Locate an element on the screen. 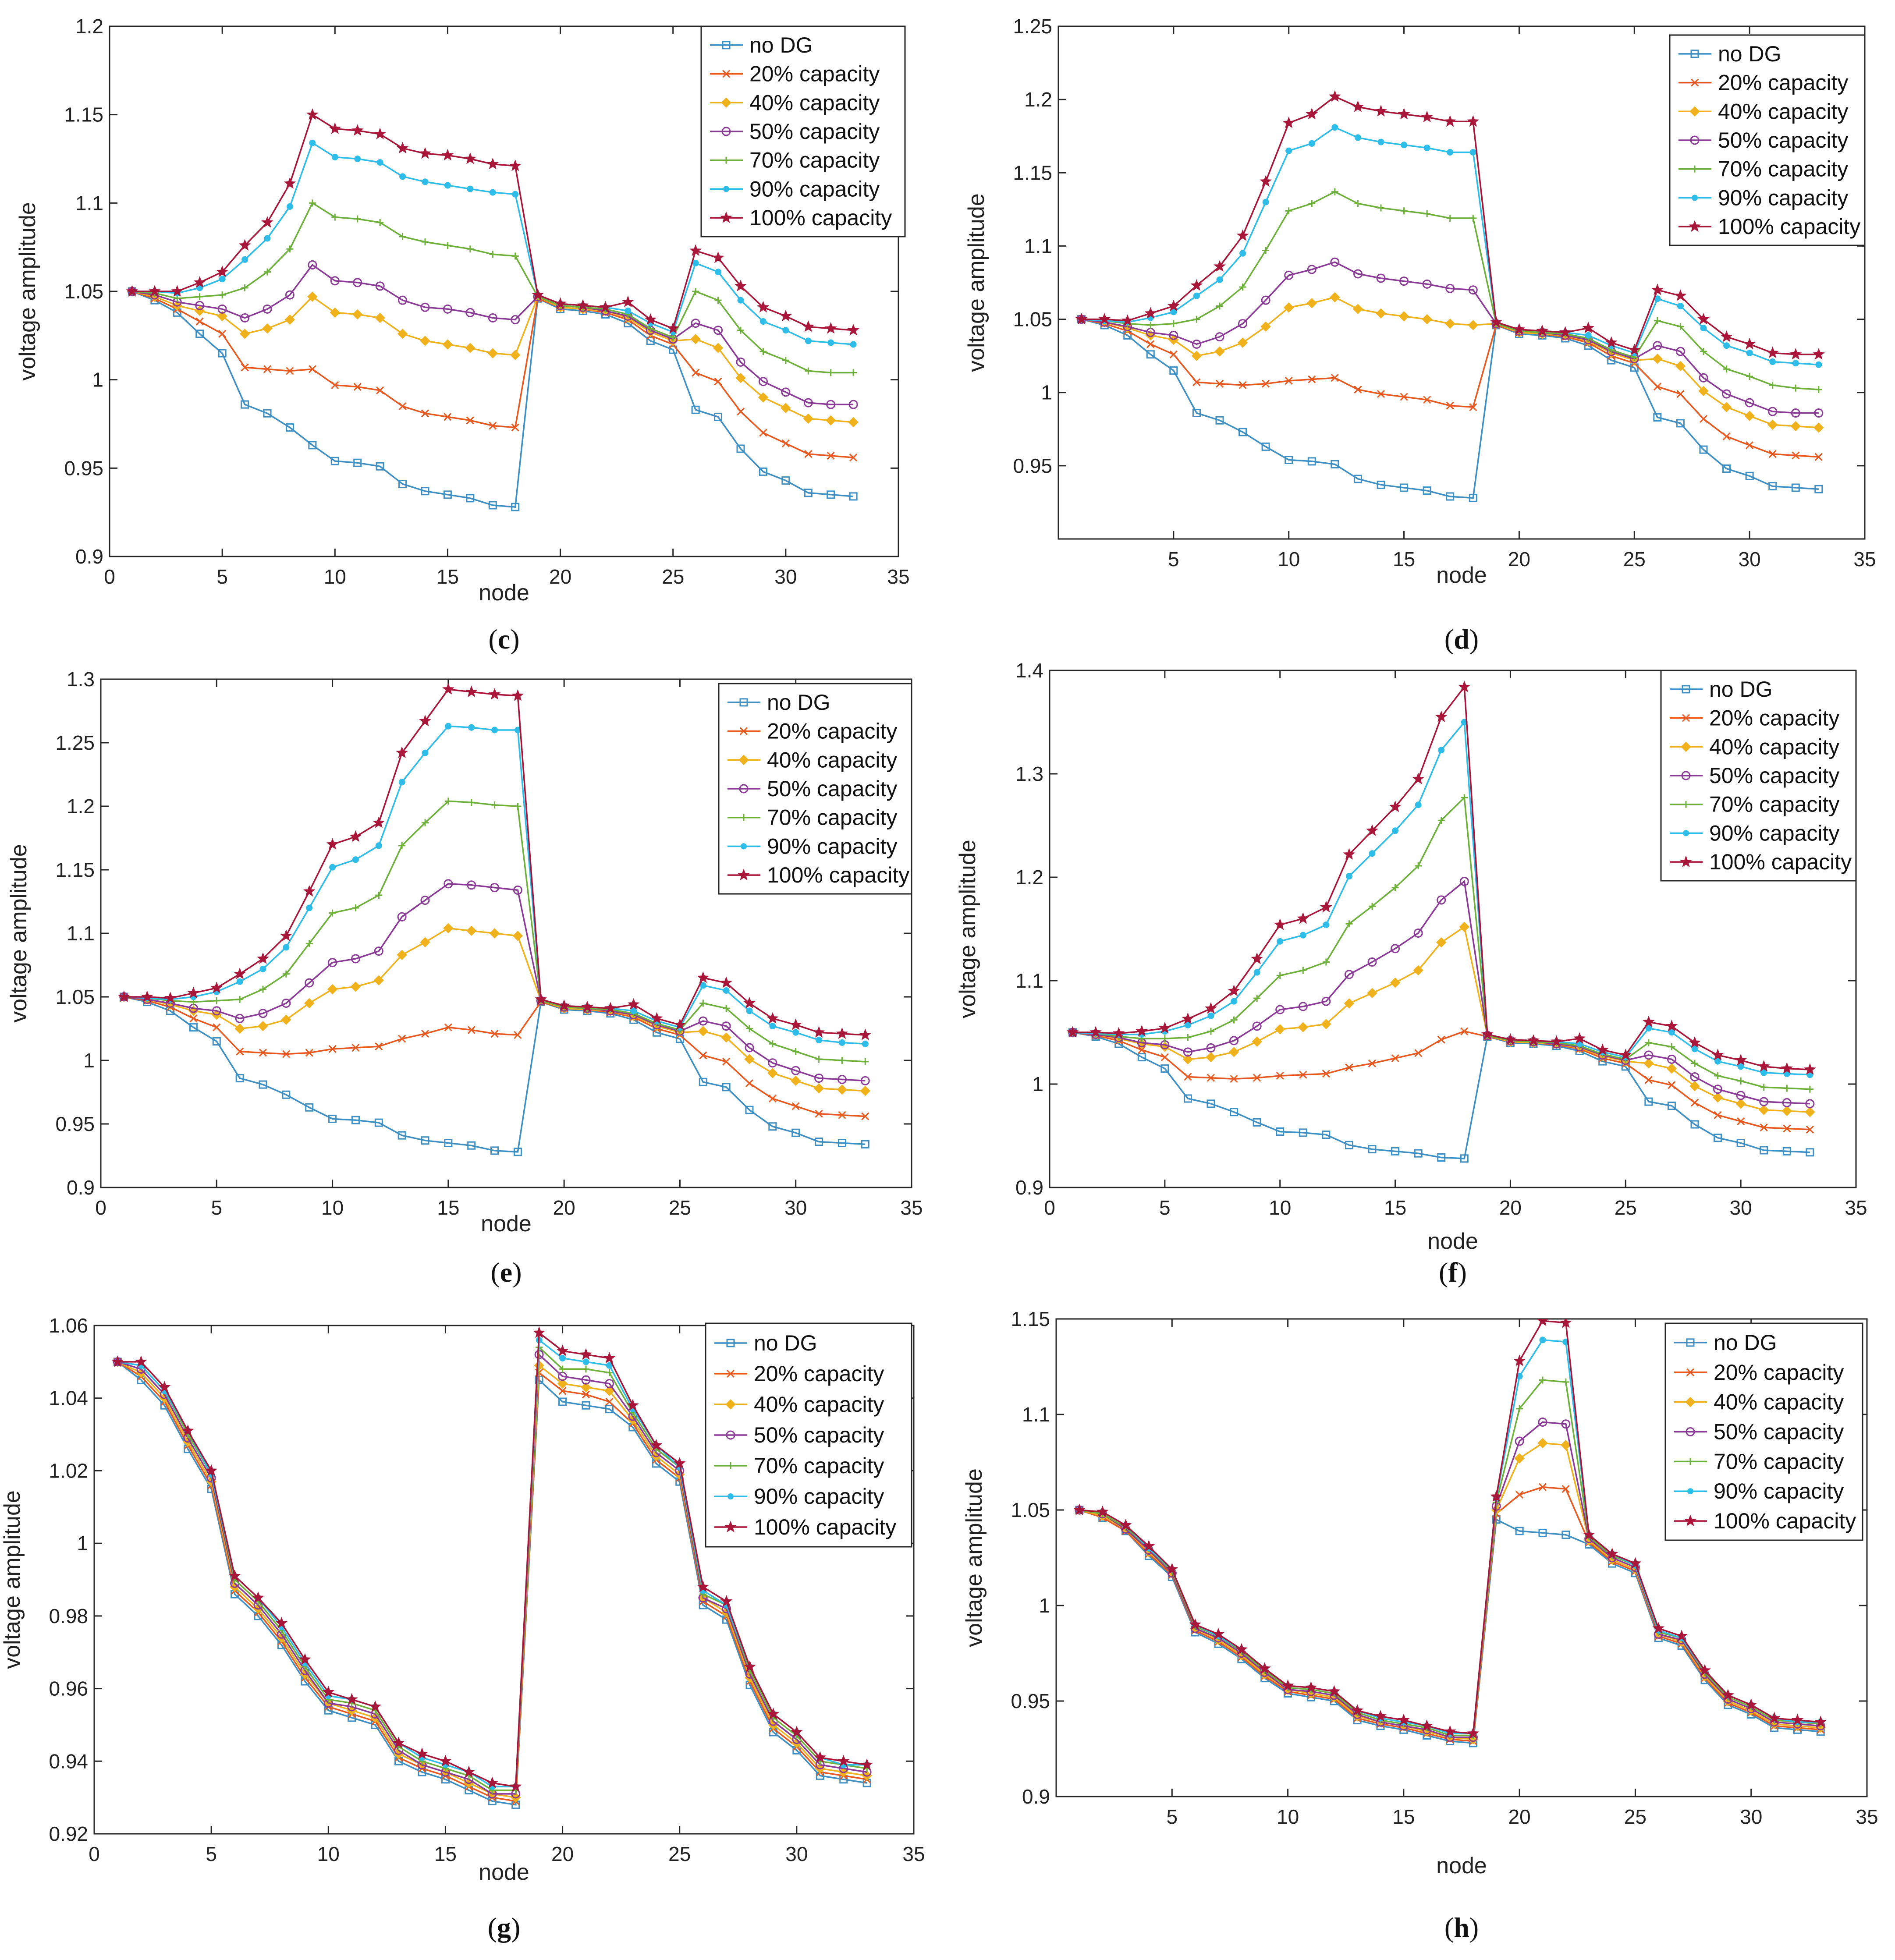  x-tick-label: 10 is located at coordinates (1289, 559).